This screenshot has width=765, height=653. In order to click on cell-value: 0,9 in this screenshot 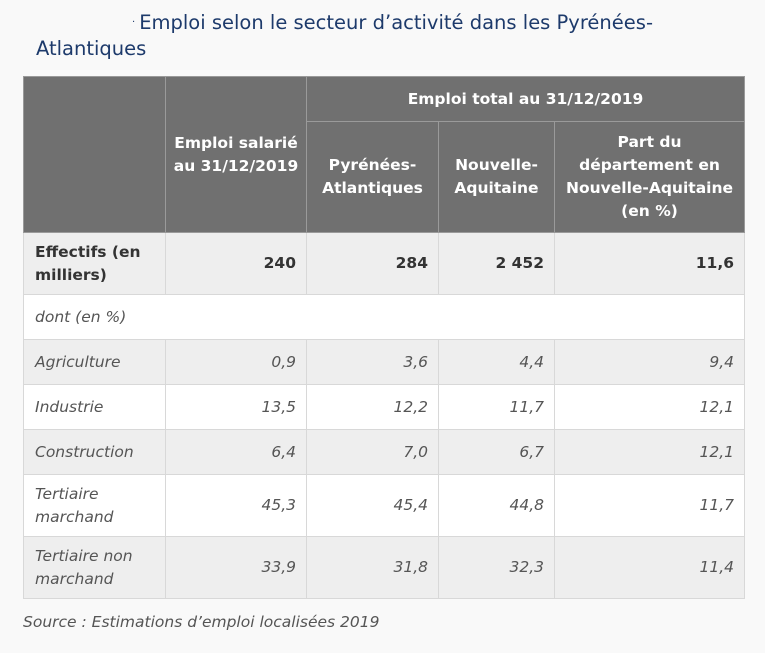, I will do `click(236, 362)`.